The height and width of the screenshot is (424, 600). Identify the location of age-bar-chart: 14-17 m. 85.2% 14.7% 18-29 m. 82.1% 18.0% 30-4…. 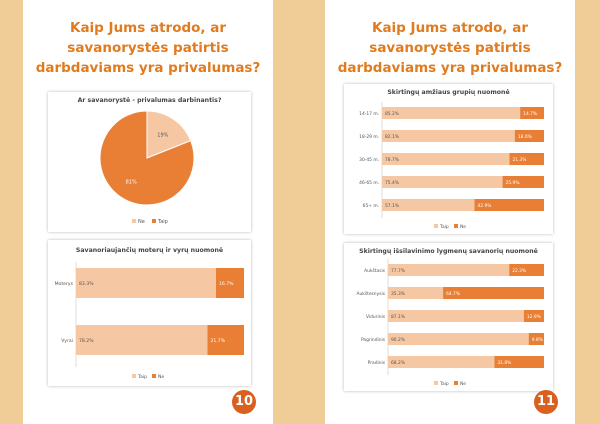
(451, 166).